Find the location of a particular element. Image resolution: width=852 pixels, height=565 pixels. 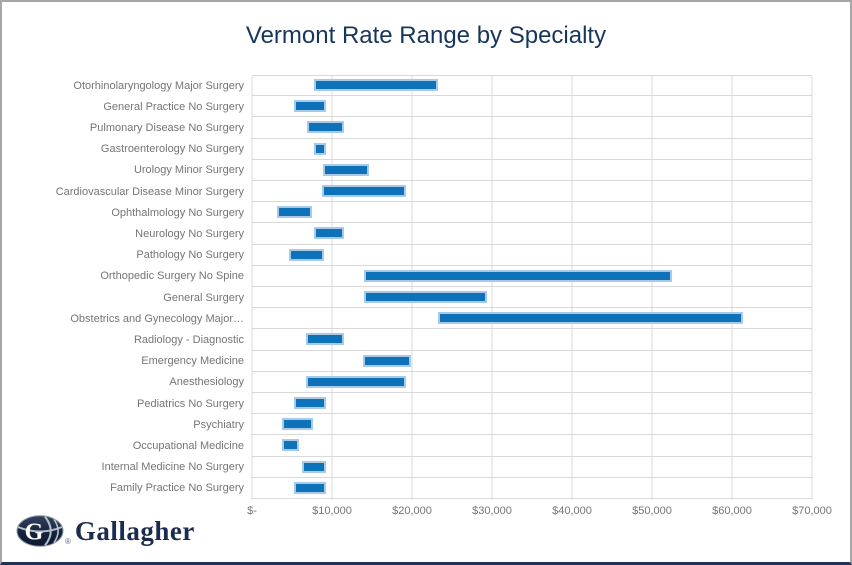

chart-row: General Practice No Surgery is located at coordinates (426, 107).